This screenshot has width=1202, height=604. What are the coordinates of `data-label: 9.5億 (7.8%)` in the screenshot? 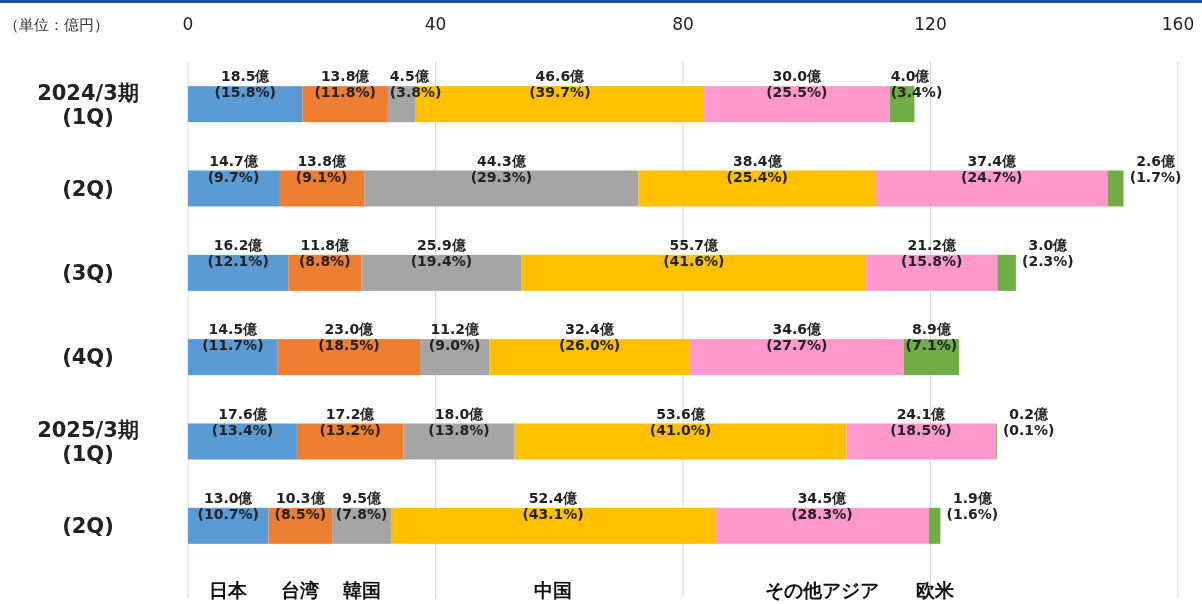 It's located at (361, 505).